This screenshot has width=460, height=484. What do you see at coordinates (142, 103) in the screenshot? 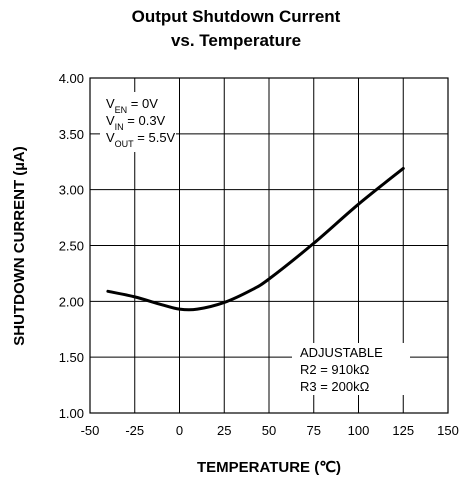
I see `annotation-text: = 0V` at bounding box center [142, 103].